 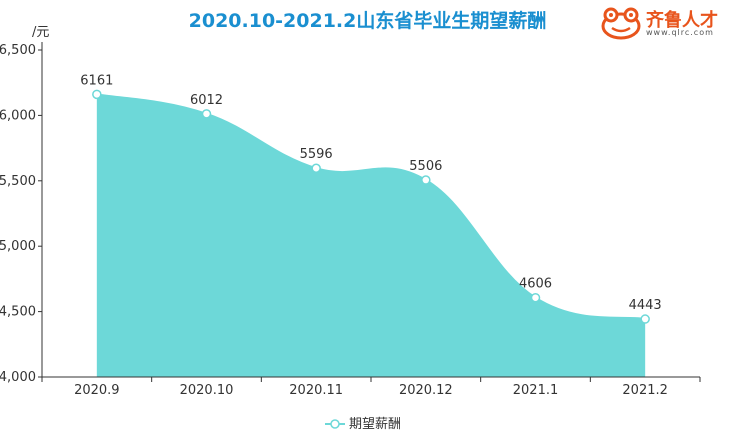 I want to click on y-tick-label: 5,000, so click(x=18, y=246).